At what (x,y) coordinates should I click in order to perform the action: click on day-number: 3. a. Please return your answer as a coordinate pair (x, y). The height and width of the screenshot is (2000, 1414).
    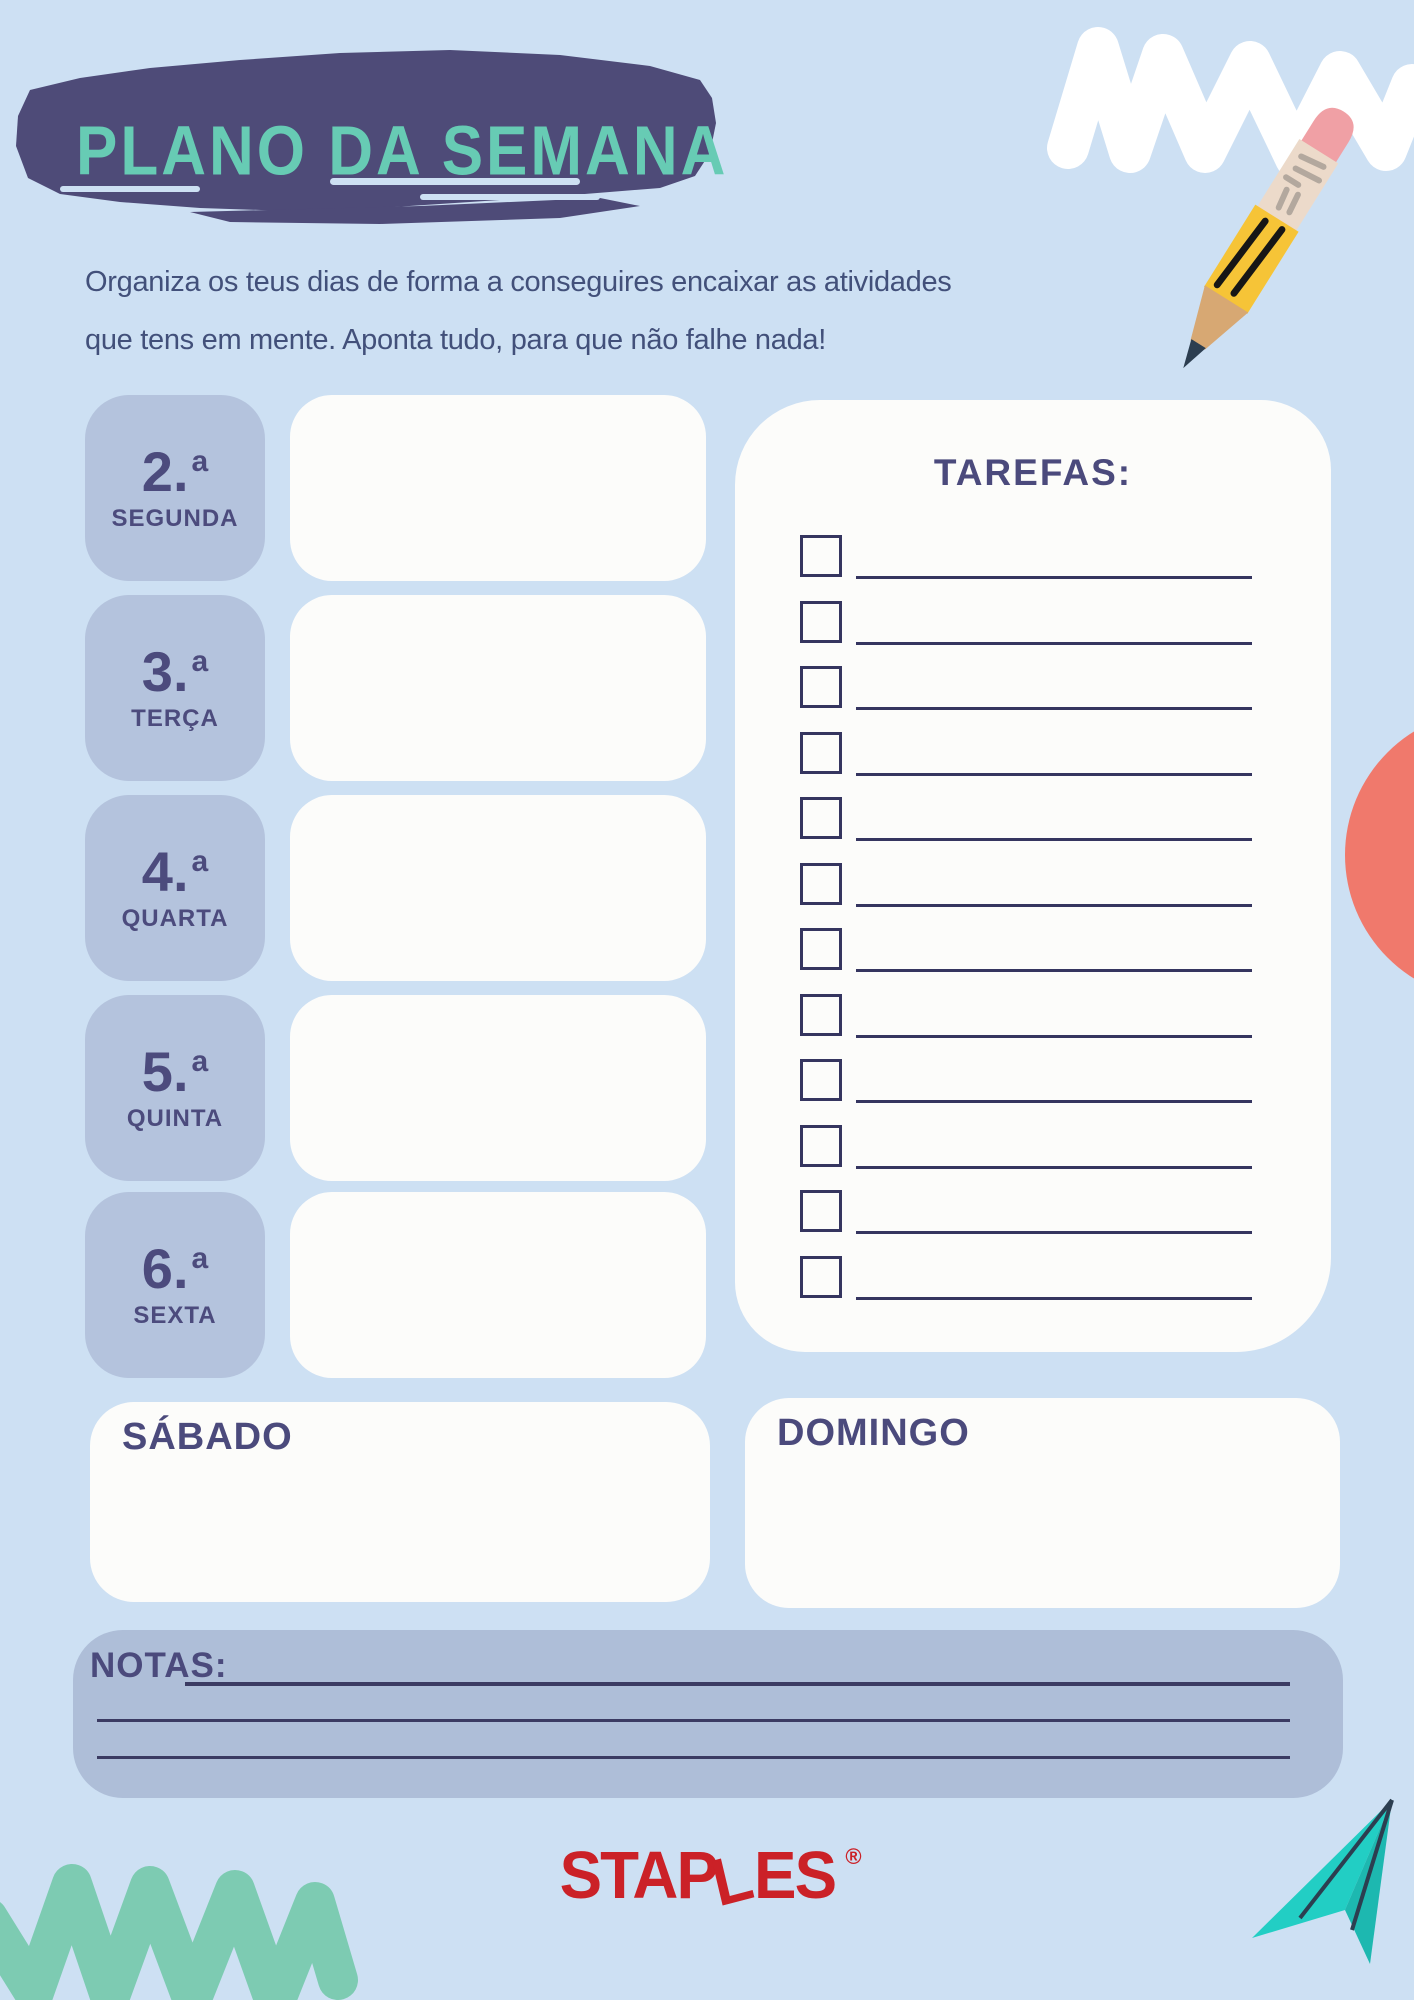
    Looking at the image, I should click on (175, 671).